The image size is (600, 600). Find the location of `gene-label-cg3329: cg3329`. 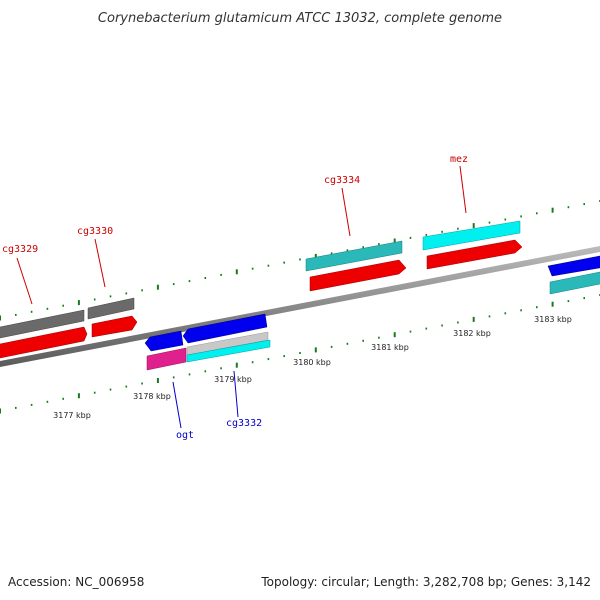

gene-label-cg3329: cg3329 is located at coordinates (20, 249).